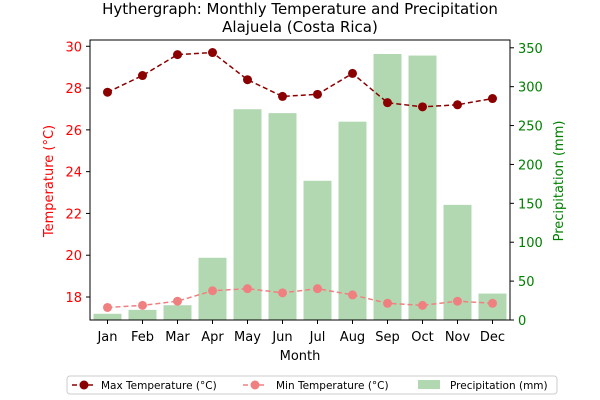 The width and height of the screenshot is (600, 400). What do you see at coordinates (352, 295) in the screenshot?
I see `min-temp-point-aug` at bounding box center [352, 295].